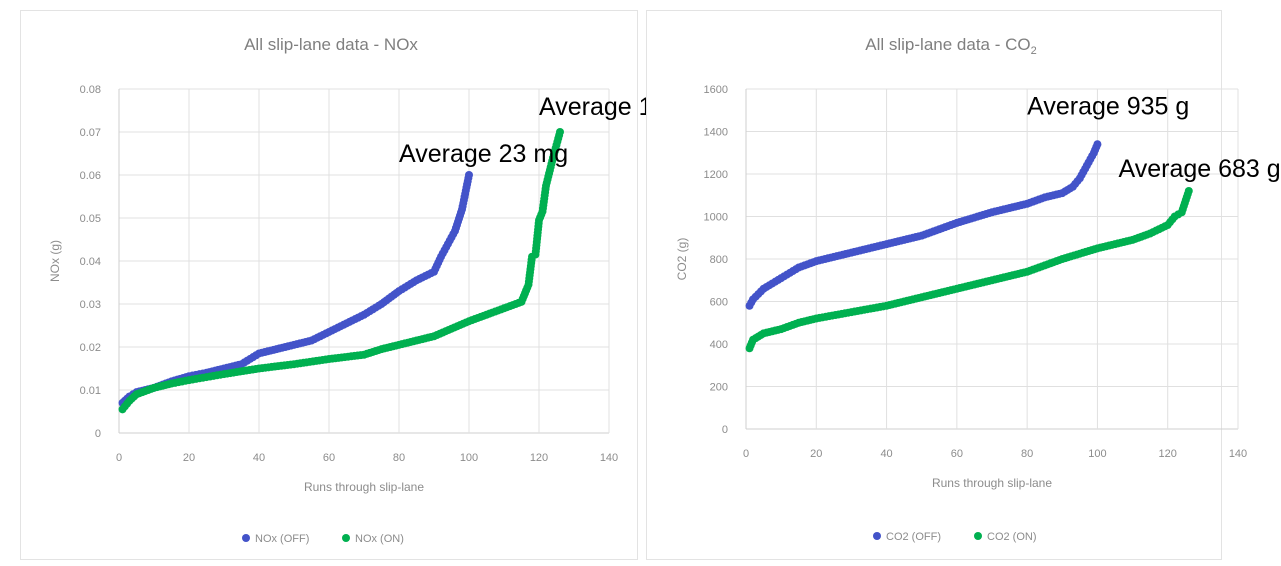 Image resolution: width=1281 pixels, height=566 pixels. Describe the element at coordinates (719, 303) in the screenshot. I see `y-tick-label: 600` at that location.